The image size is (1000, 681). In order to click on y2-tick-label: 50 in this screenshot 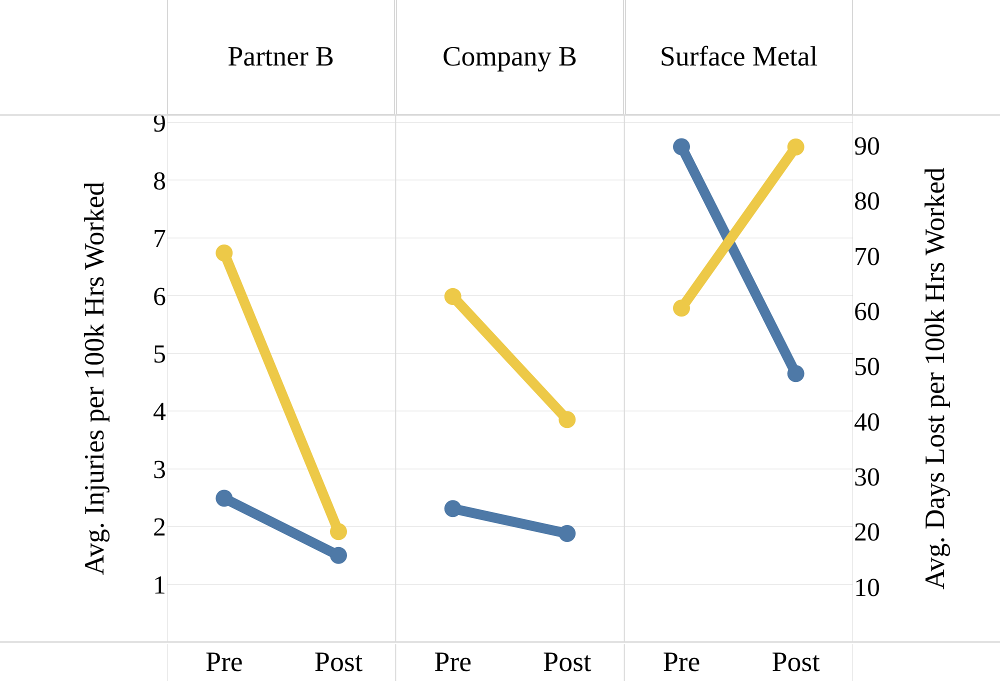, I will do `click(867, 367)`.